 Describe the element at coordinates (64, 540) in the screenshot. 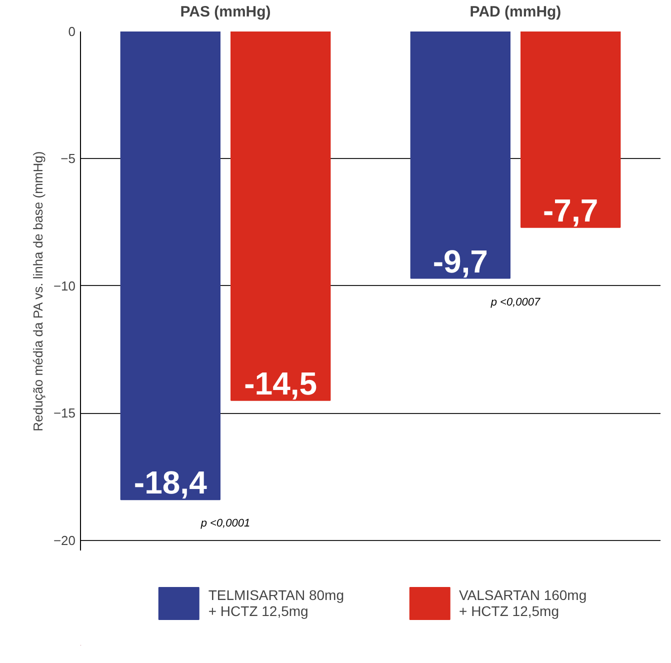

I see `y-tick-label: −20` at that location.